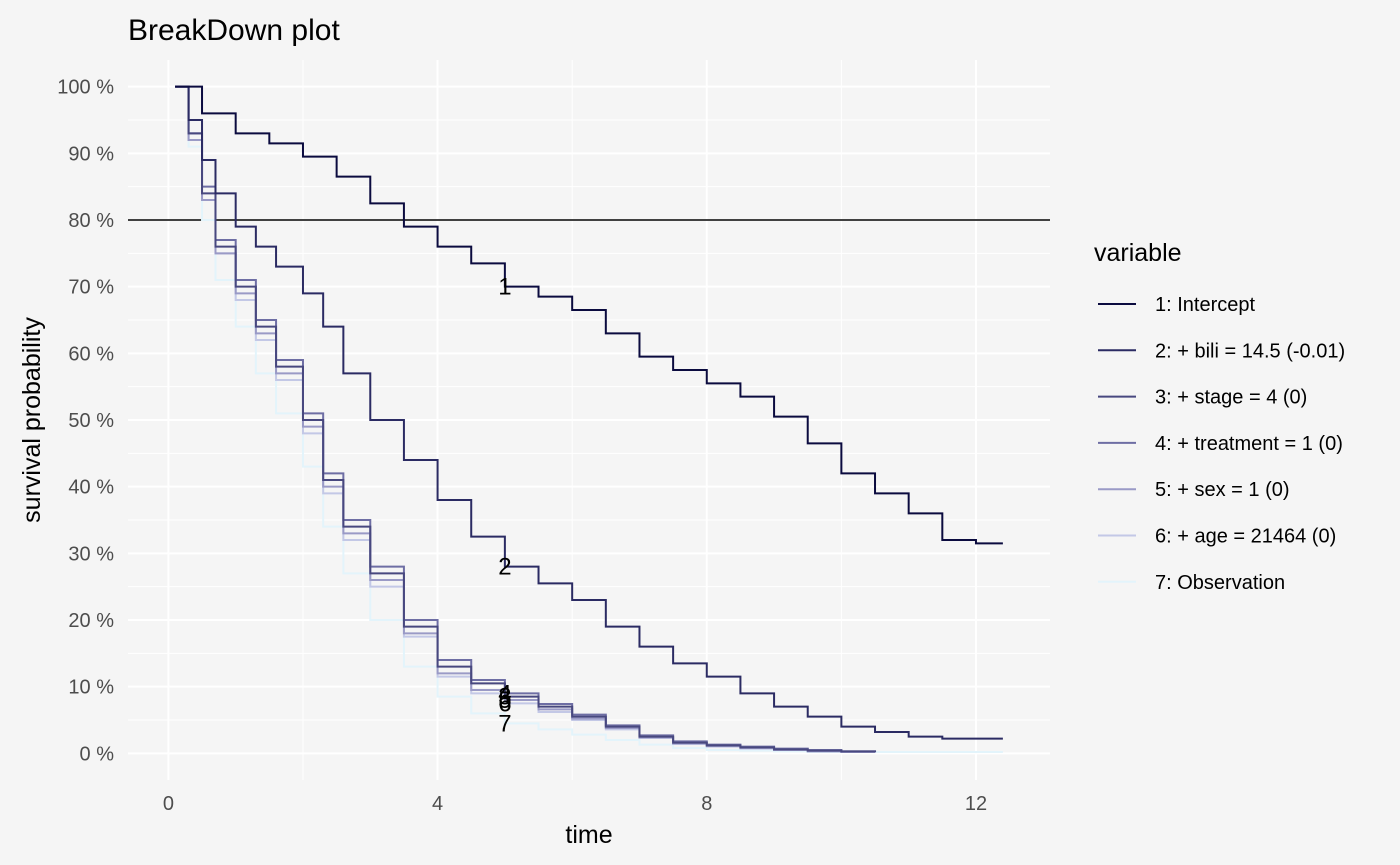 The height and width of the screenshot is (865, 1400). What do you see at coordinates (91, 688) in the screenshot?
I see `y-tick-label: 10 %` at bounding box center [91, 688].